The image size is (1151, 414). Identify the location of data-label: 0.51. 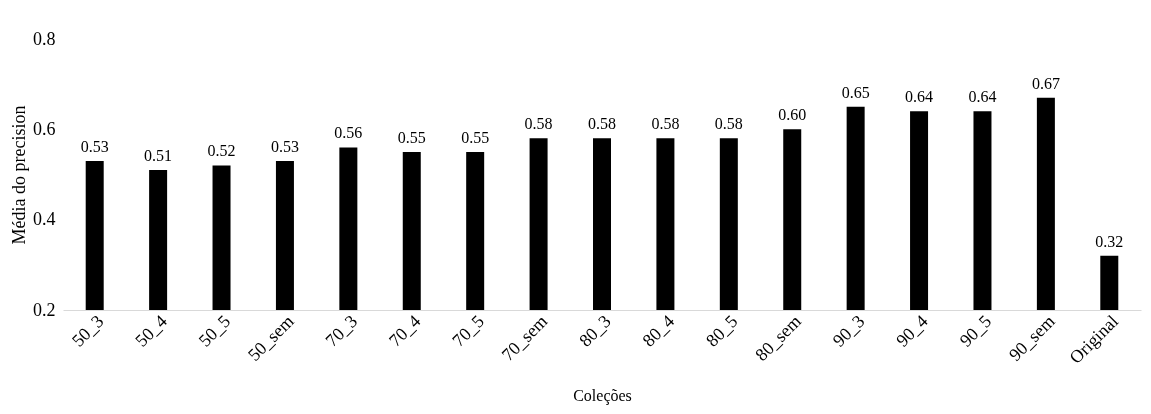
(158, 155).